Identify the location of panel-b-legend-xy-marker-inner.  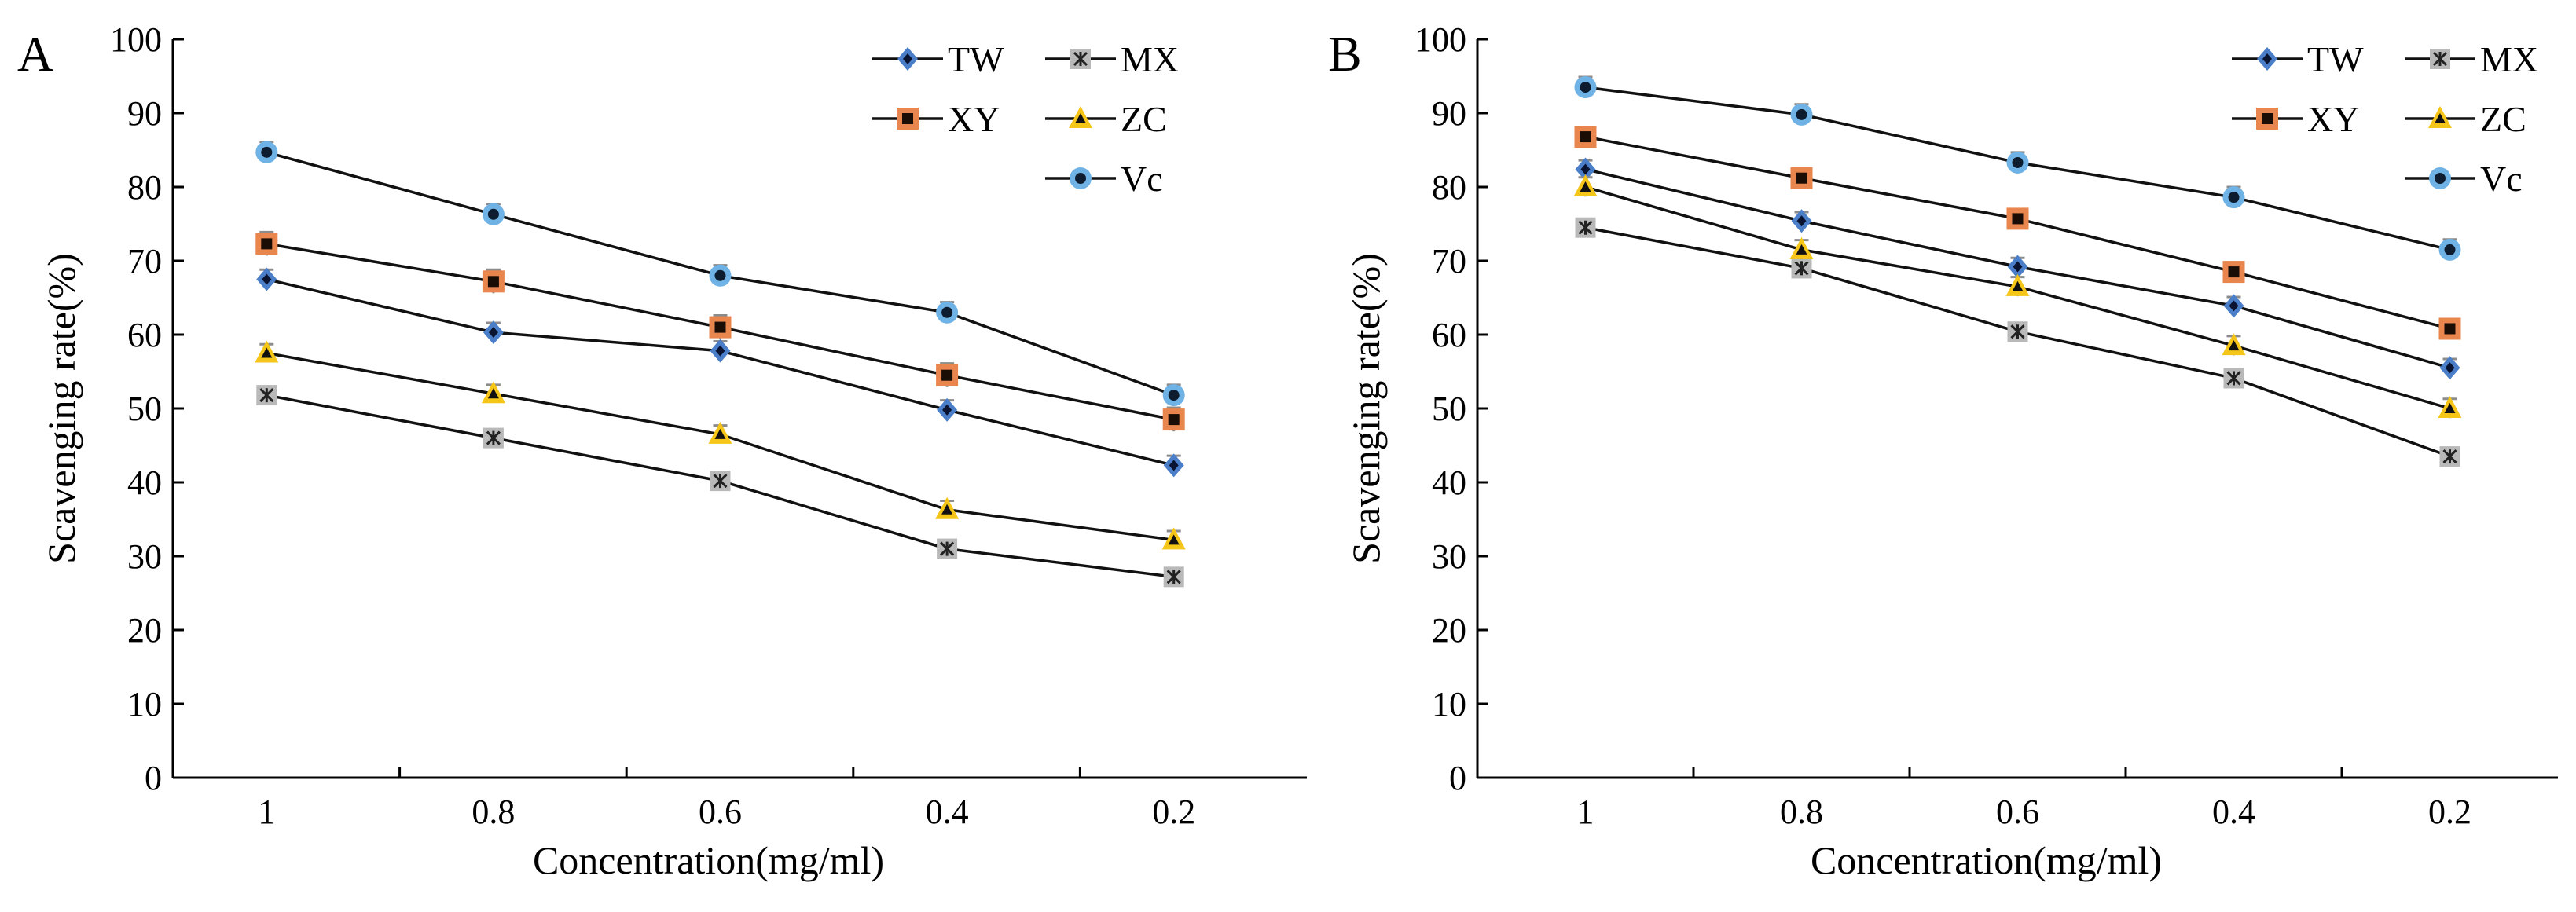
(2267, 118).